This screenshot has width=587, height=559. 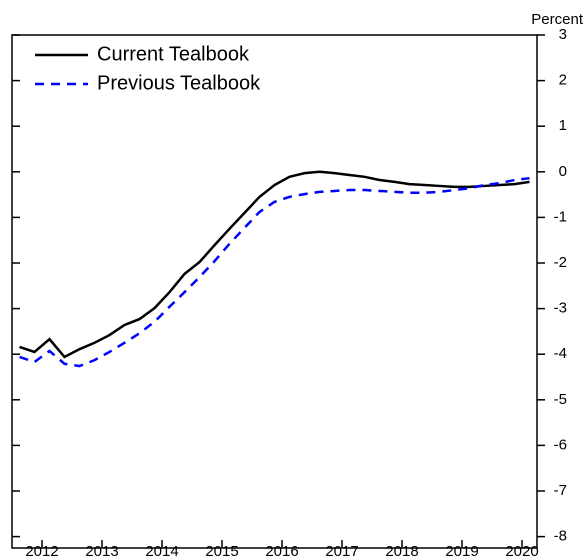 What do you see at coordinates (557, 19) in the screenshot?
I see `y-axis-label: Percent` at bounding box center [557, 19].